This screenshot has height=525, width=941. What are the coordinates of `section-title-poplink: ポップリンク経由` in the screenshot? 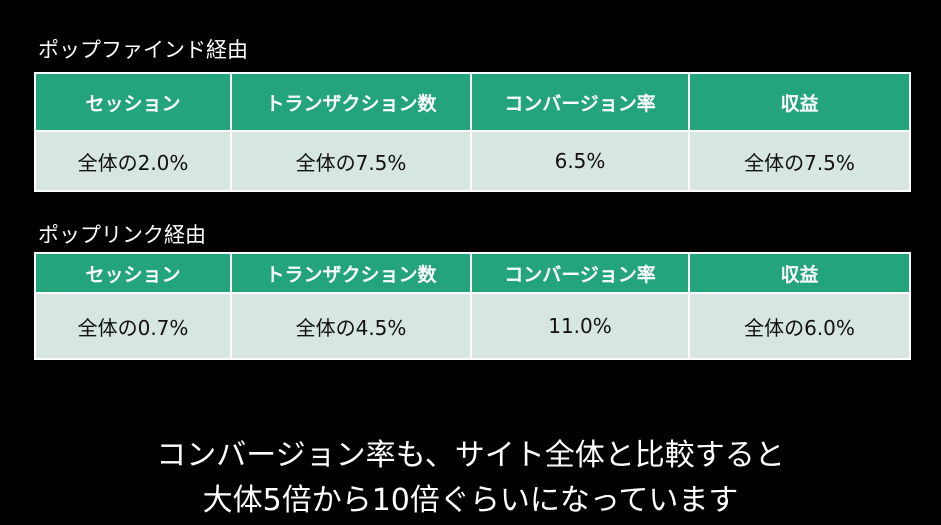 It's located at (122, 235).